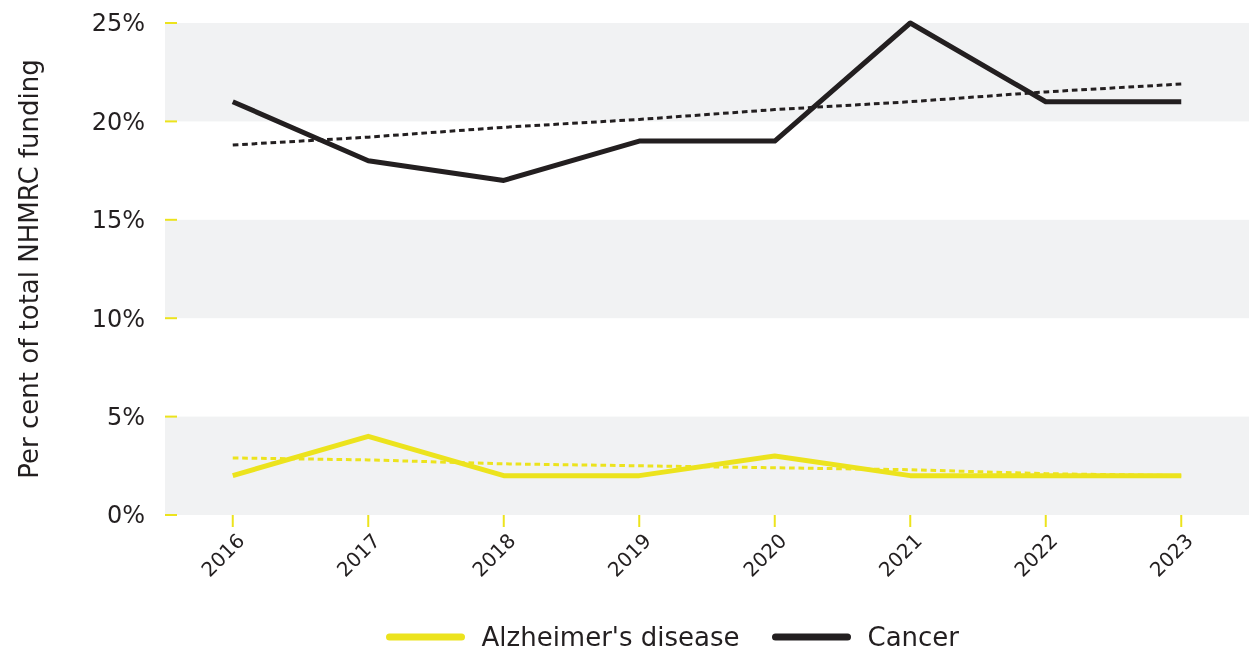  Describe the element at coordinates (125, 515) in the screenshot. I see `y-tick-label: 0%` at that location.